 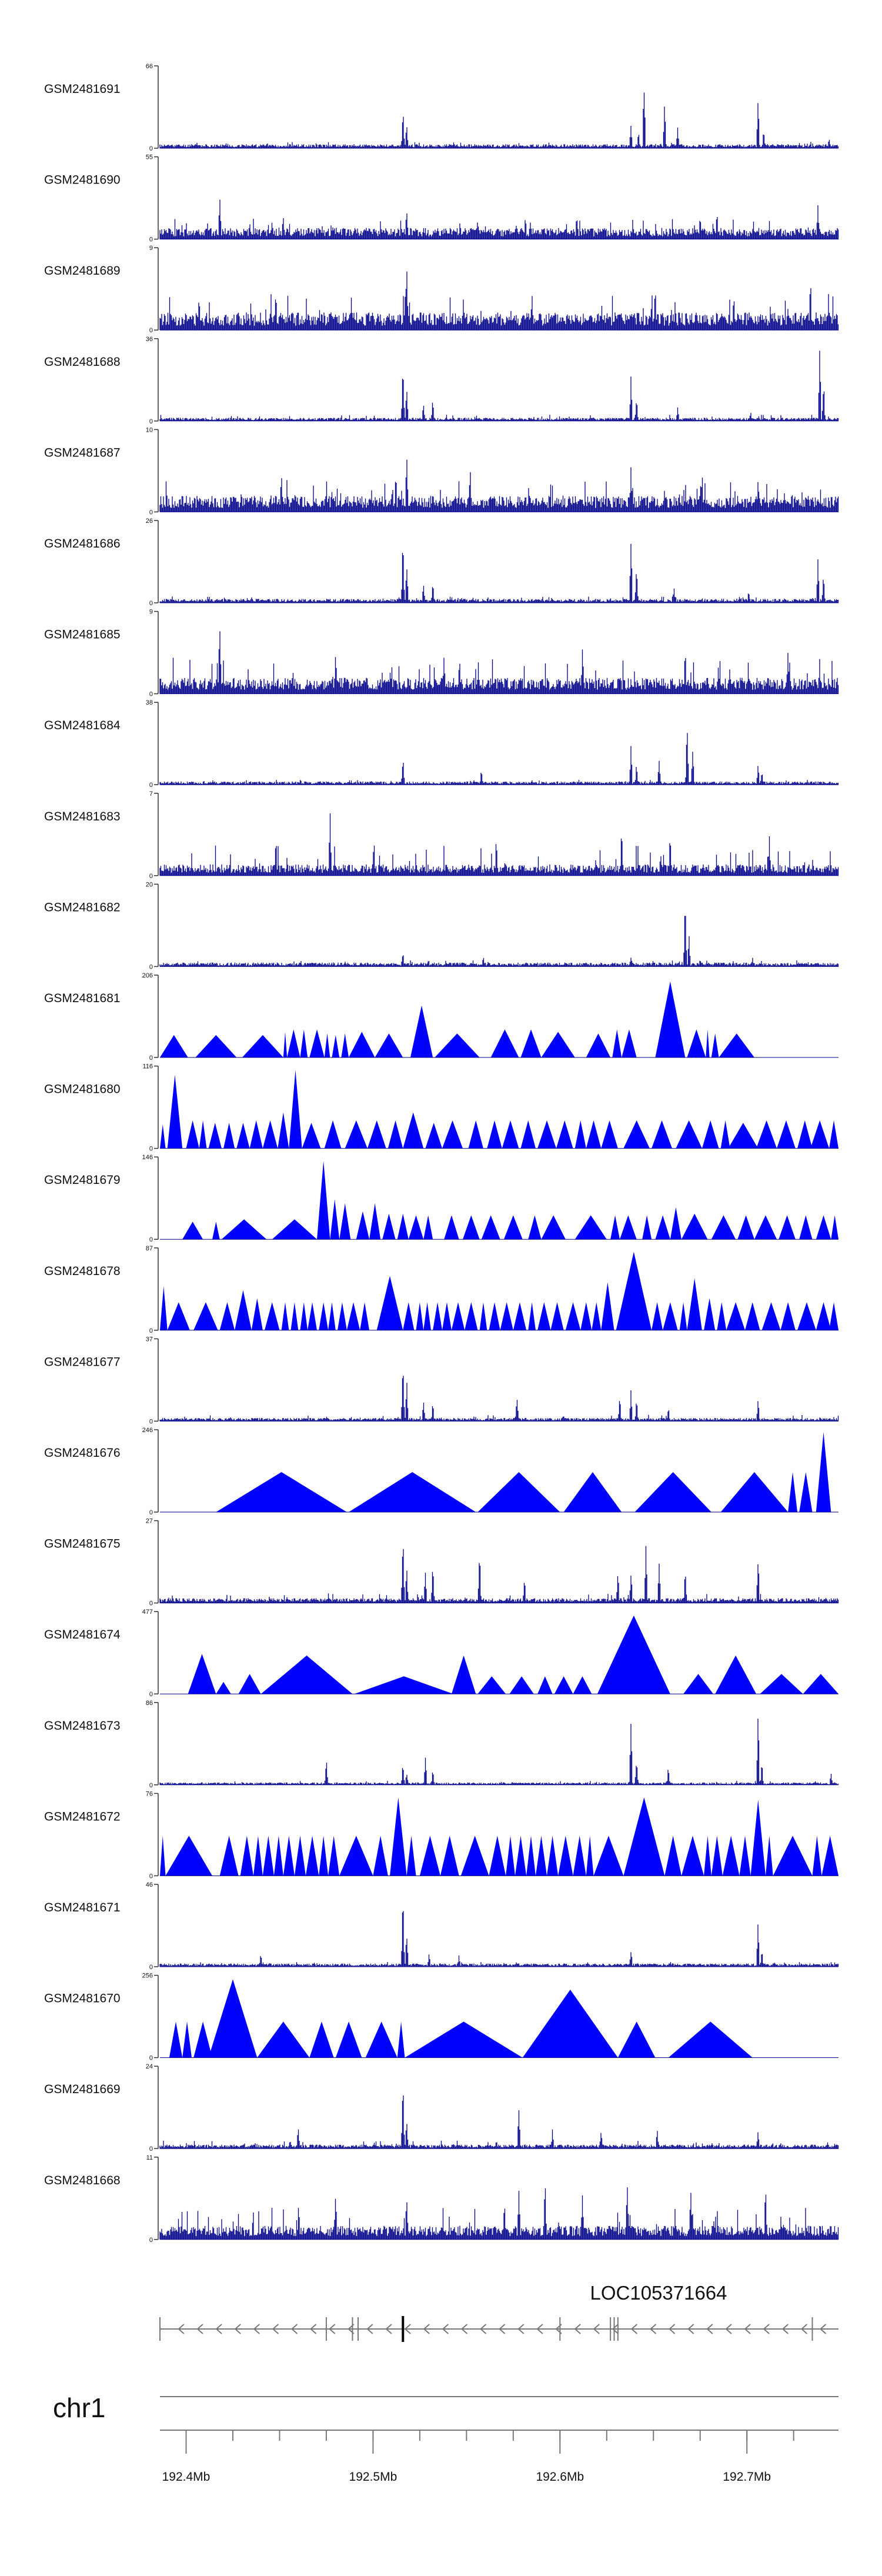 I want to click on track-GSM2481671: GSM2481671 46 0, so click(x=441, y=1926).